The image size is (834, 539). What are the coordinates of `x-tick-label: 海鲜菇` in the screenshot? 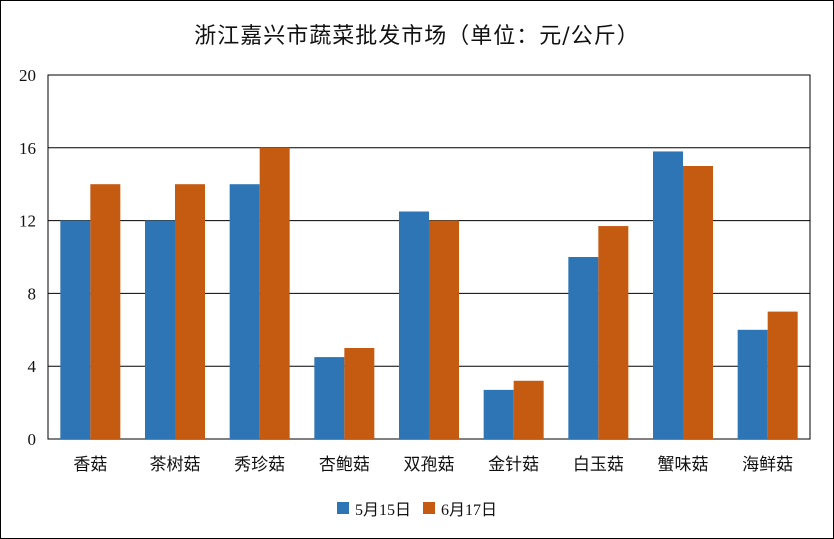 It's located at (767, 465).